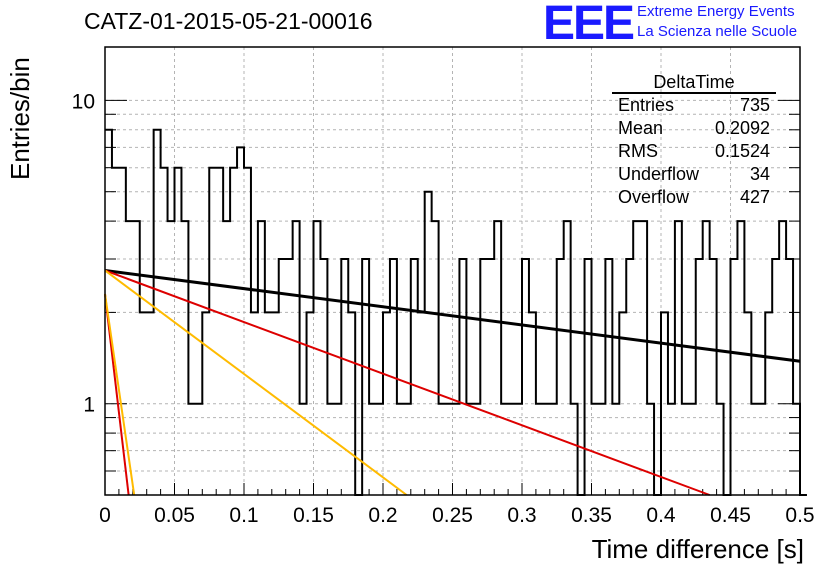 The height and width of the screenshot is (572, 836). I want to click on x-tick-label: 0.25, so click(452, 515).